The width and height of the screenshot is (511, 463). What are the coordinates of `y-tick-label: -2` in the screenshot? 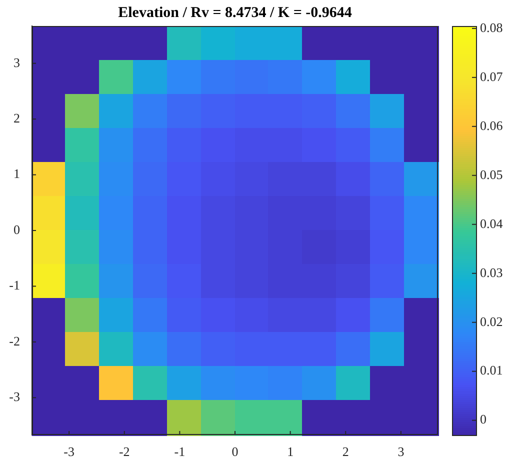 It's located at (14, 340).